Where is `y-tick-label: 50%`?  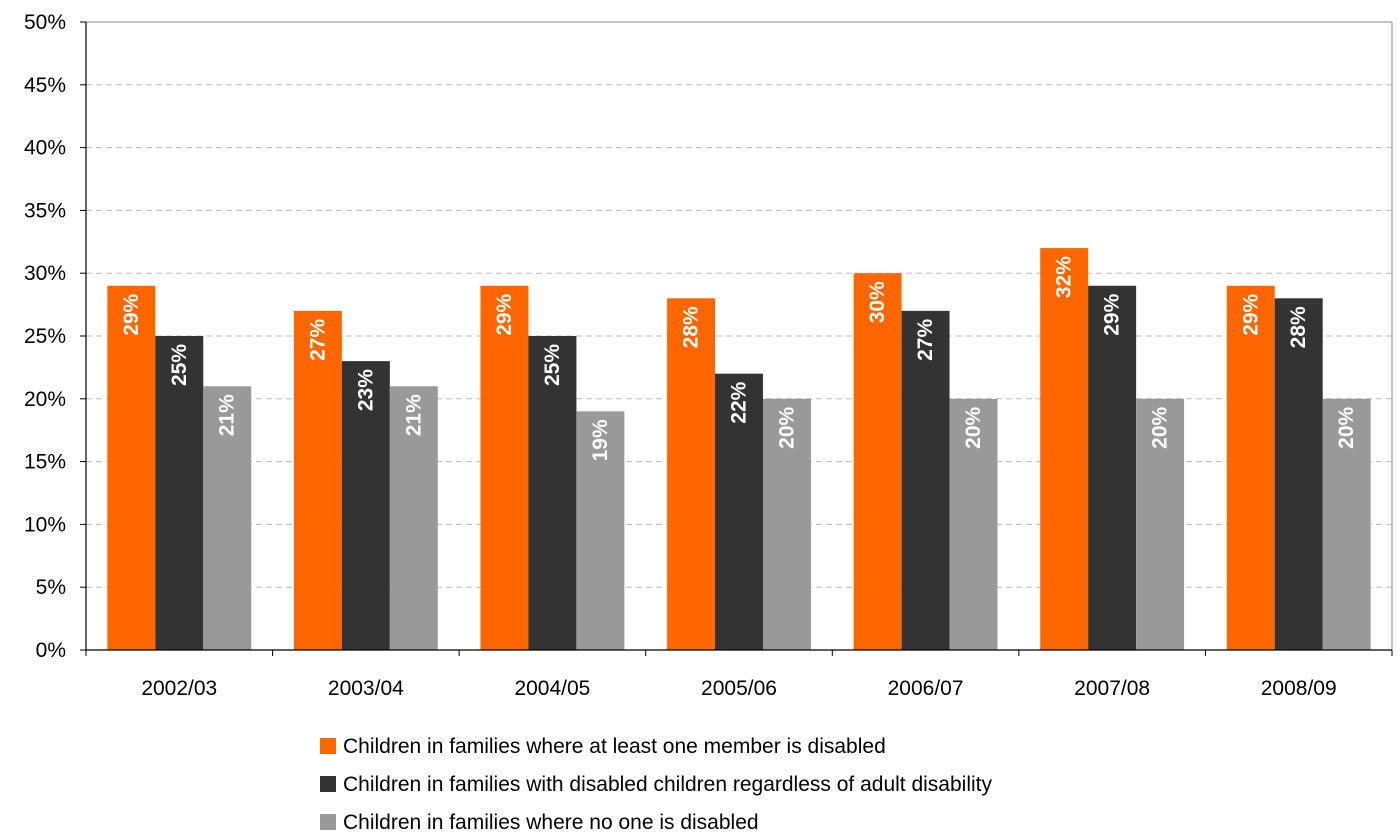
y-tick-label: 50% is located at coordinates (45, 22).